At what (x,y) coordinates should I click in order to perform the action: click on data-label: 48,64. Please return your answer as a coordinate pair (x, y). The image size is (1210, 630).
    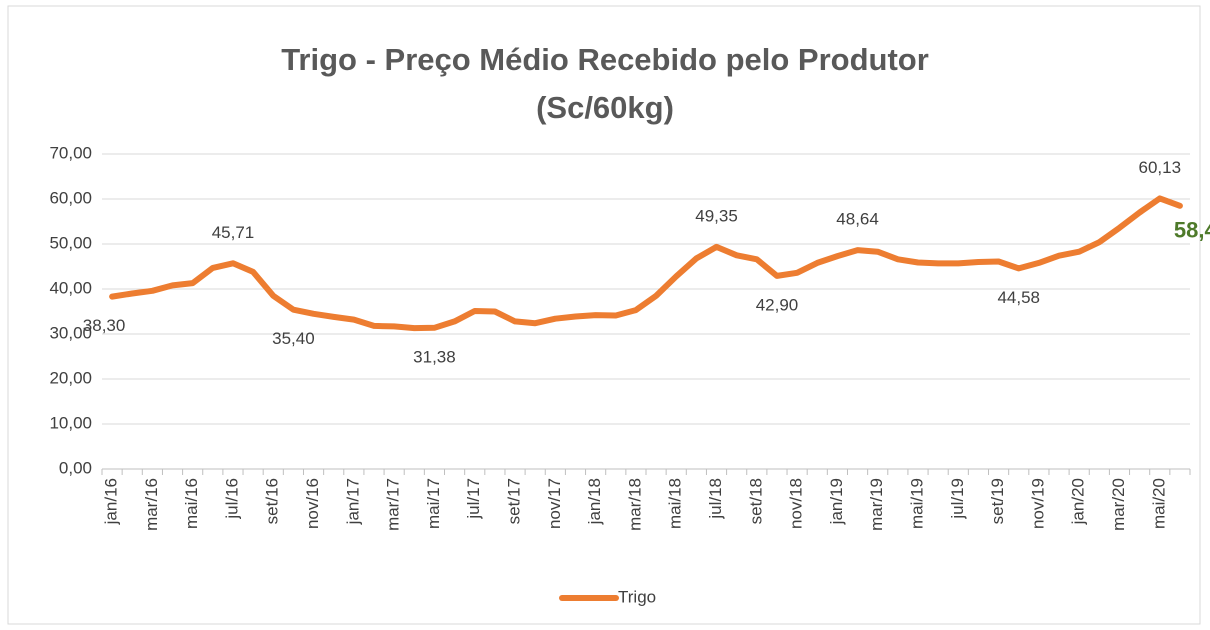
    Looking at the image, I should click on (857, 219).